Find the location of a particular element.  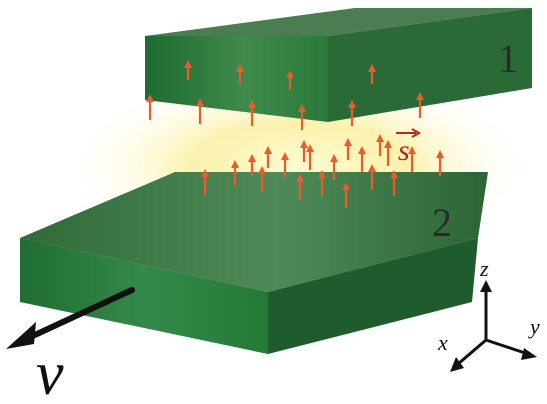

z-axis-label: z is located at coordinates (484, 268).